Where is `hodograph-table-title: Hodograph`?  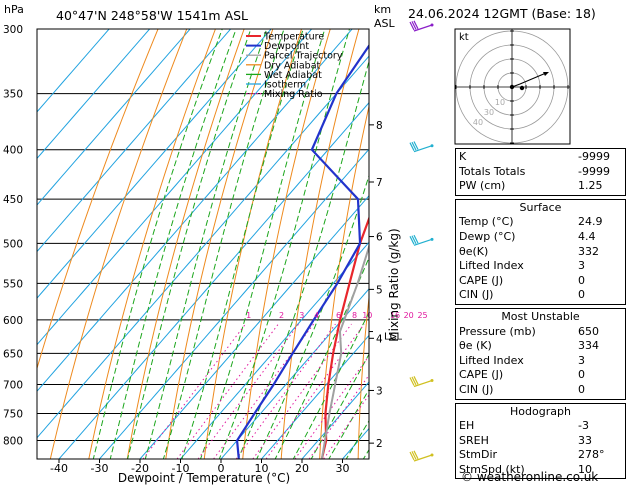
hodograph-table-title: Hodograph is located at coordinates (540, 411).